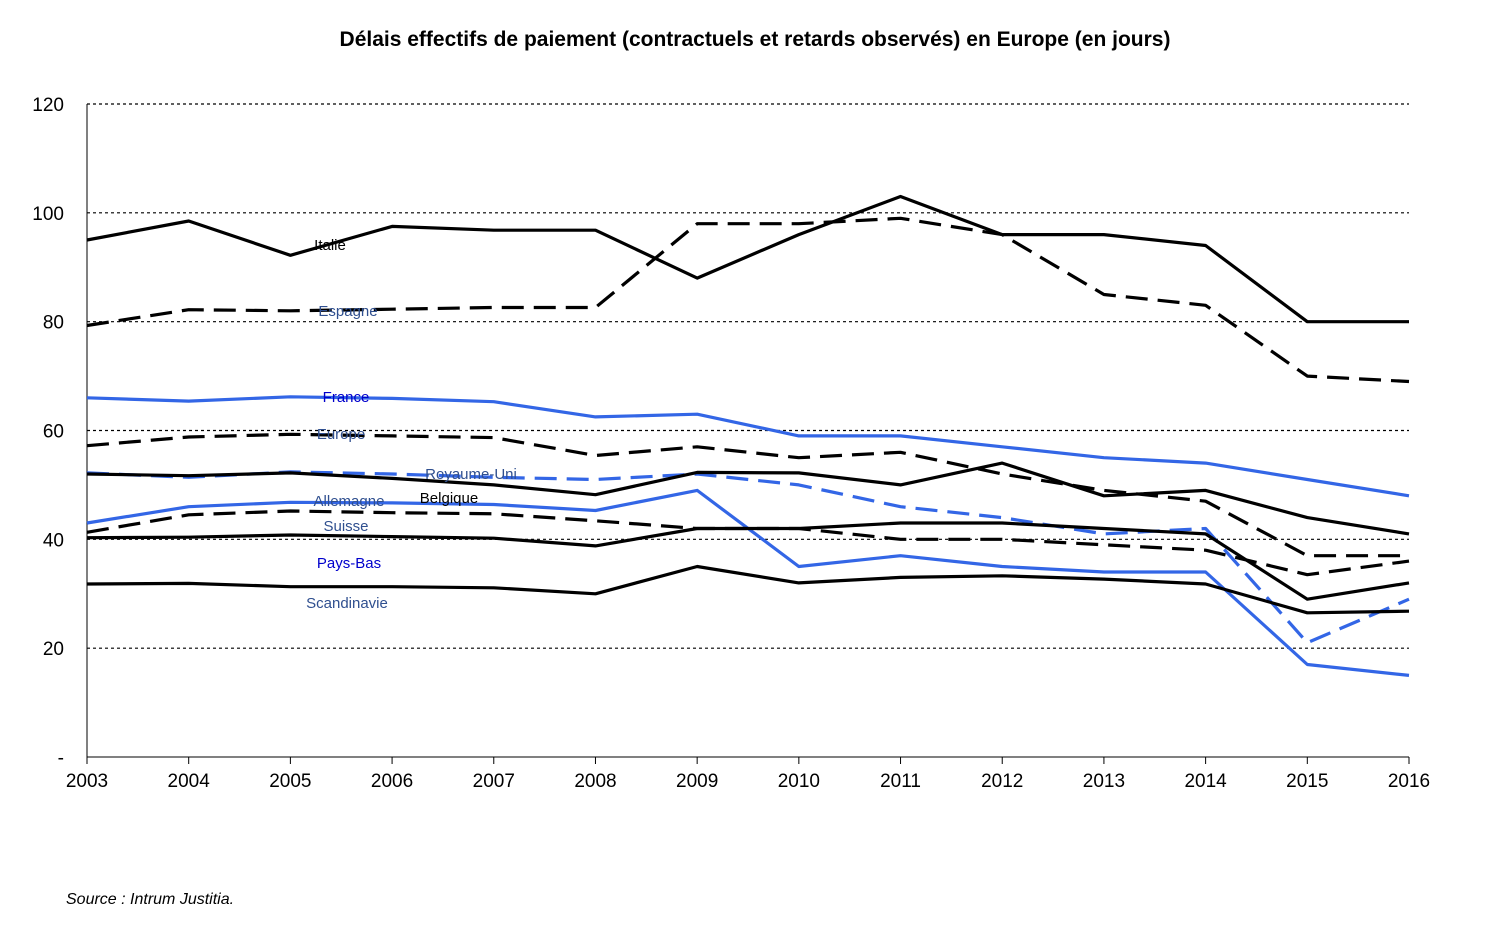  I want to click on y-tick-label: 20, so click(53, 649).